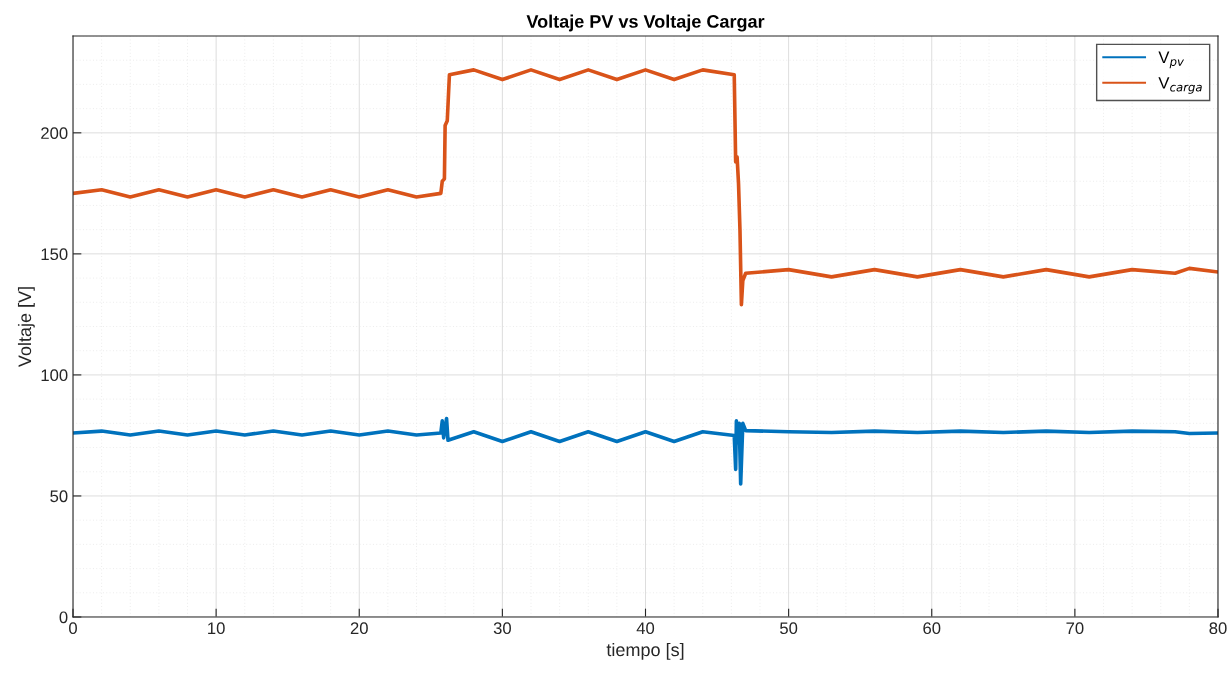 This screenshot has height=673, width=1231. I want to click on y-tick-label: 50, so click(59, 496).